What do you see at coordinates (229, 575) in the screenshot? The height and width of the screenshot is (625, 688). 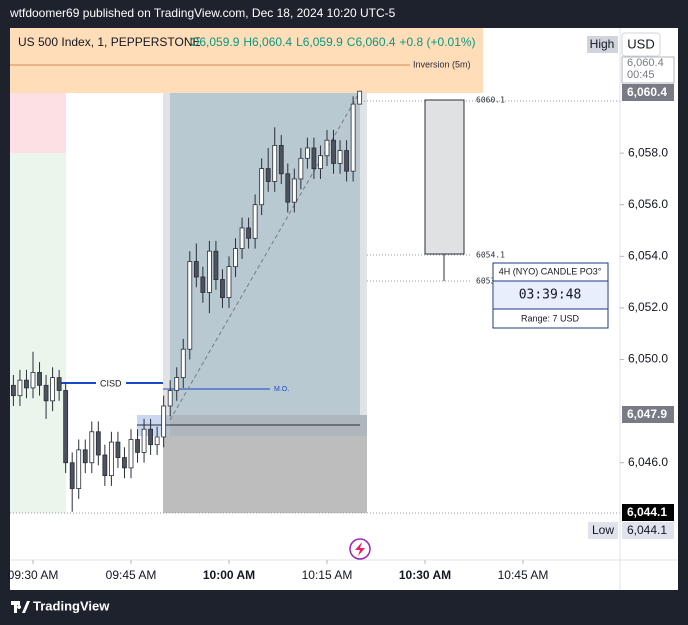 I see `x-tick-label: 10:00 AM` at bounding box center [229, 575].